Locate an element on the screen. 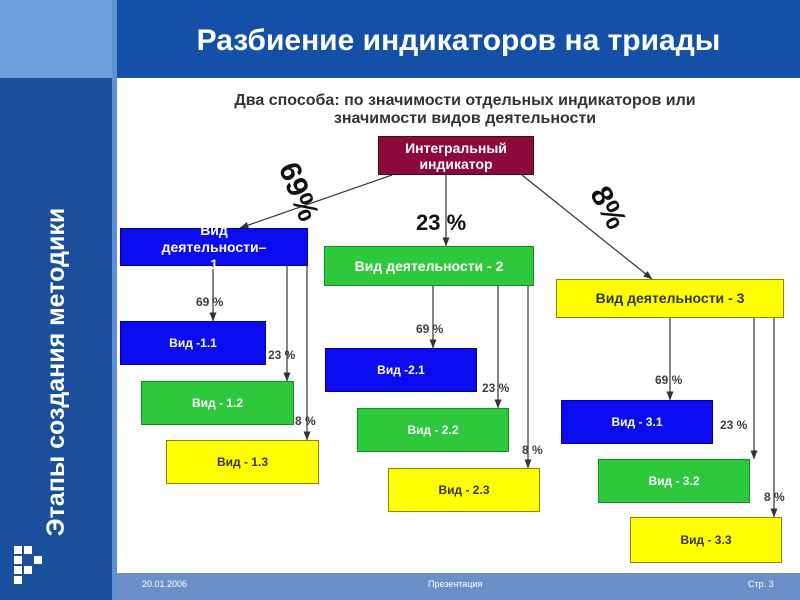 The image size is (800, 600). activity-3-box: Вид деятельности - 3 is located at coordinates (670, 298).